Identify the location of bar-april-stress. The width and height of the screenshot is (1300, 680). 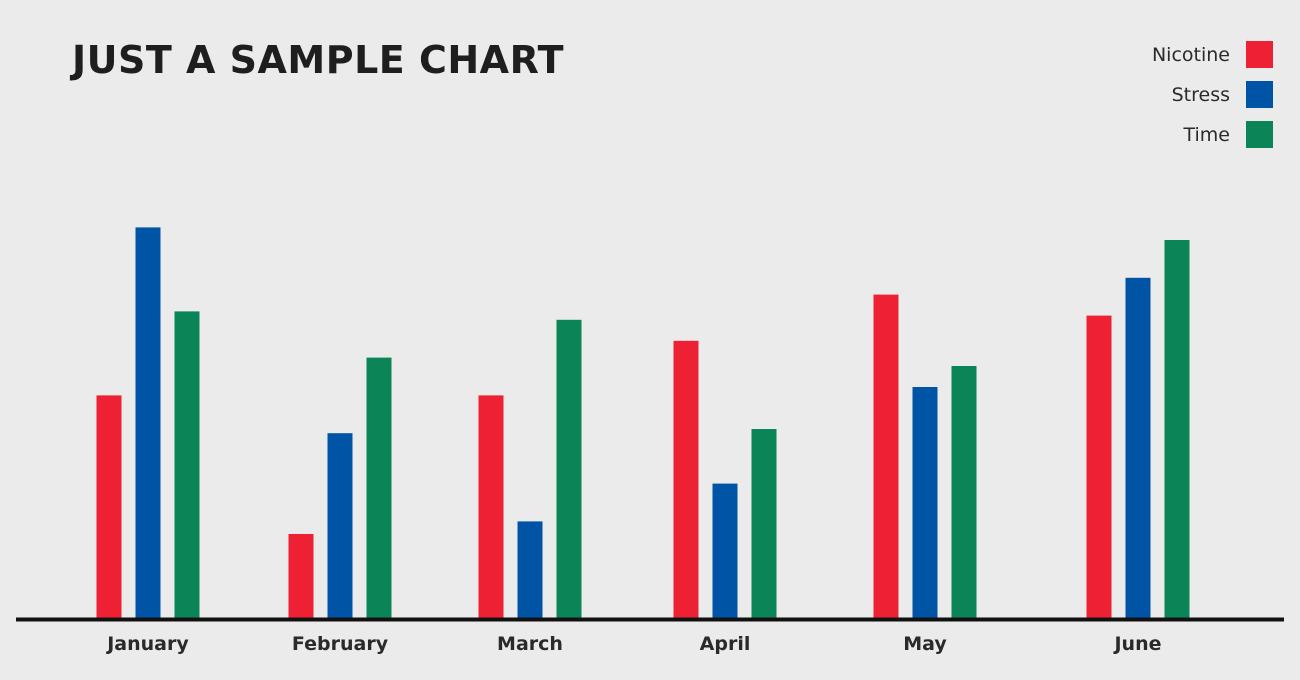
(725, 550).